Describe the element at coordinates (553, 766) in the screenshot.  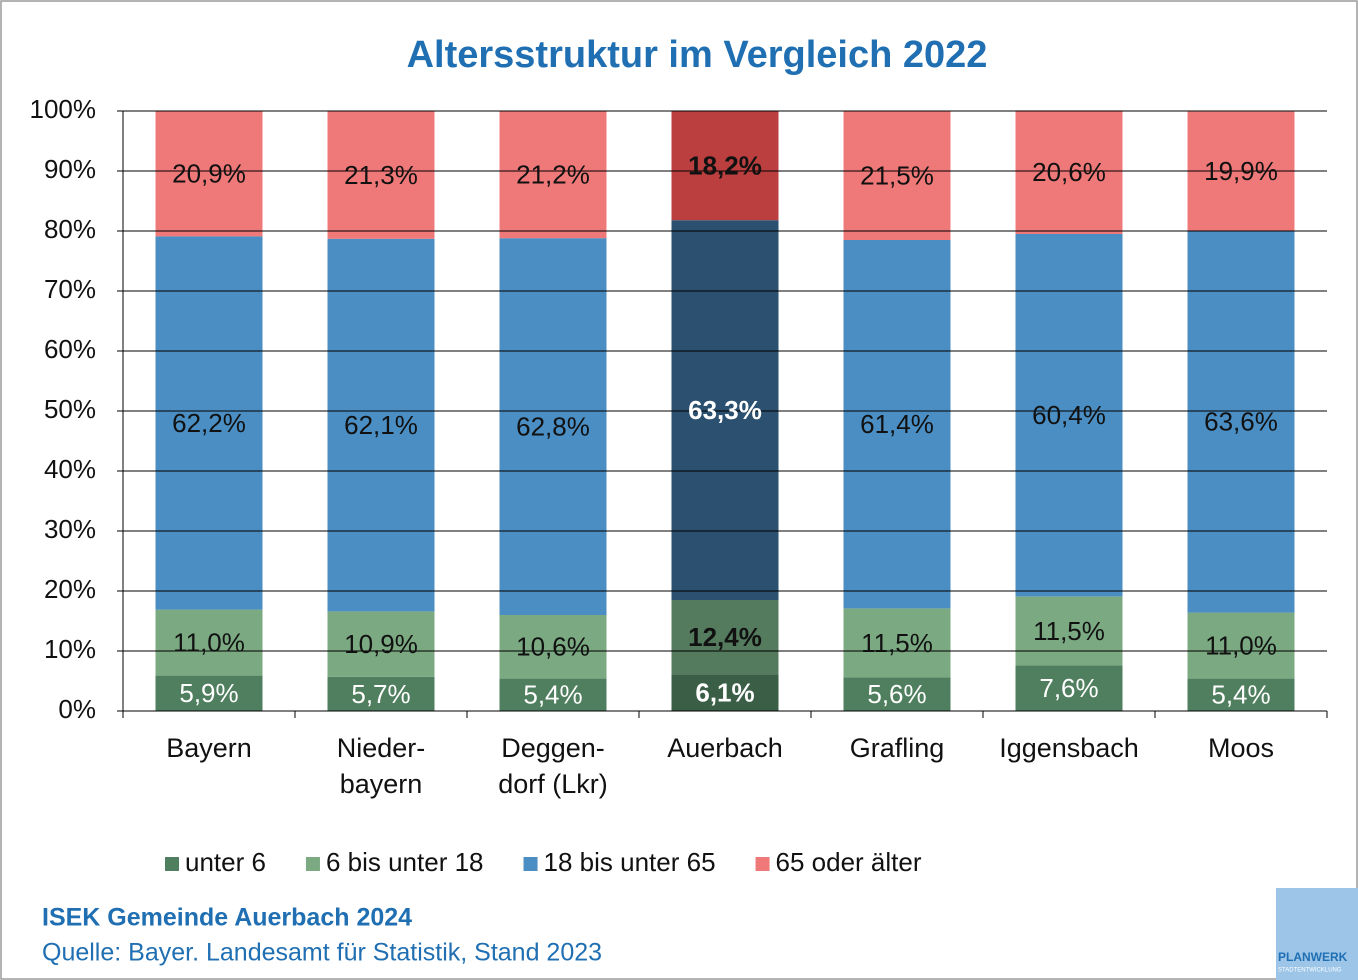
I see `x-tick-label: Deggen- dorf (Lkr)` at that location.